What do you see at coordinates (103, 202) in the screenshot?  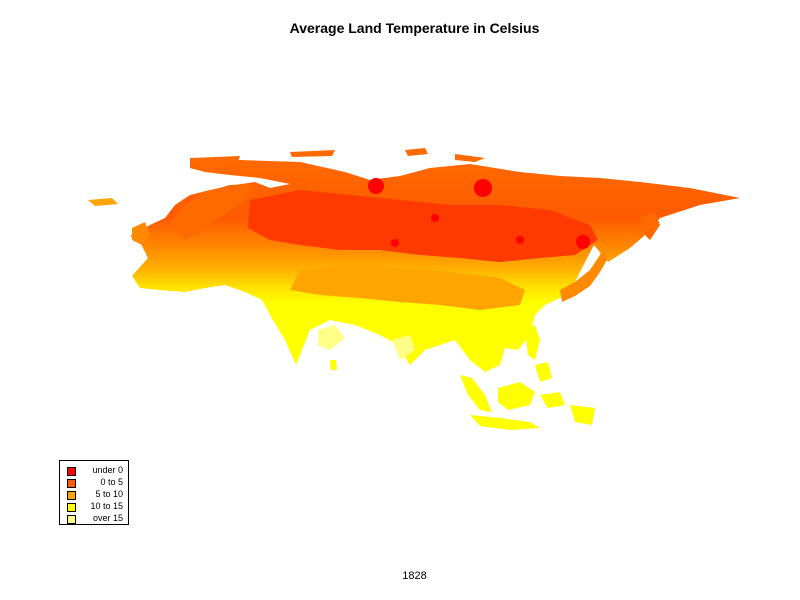 I see `iceland` at bounding box center [103, 202].